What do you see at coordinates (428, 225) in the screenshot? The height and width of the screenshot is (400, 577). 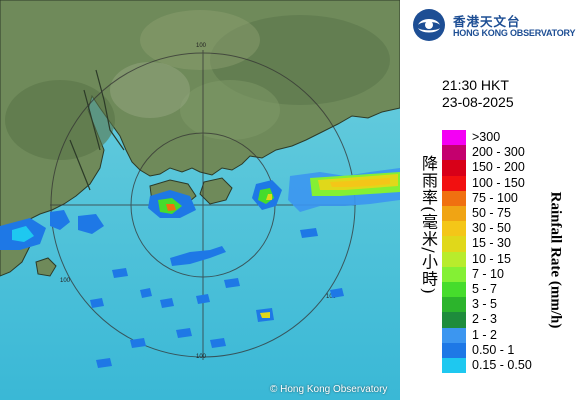 I see `legend-title-zh: 降雨率(毫米/小時)` at bounding box center [428, 225].